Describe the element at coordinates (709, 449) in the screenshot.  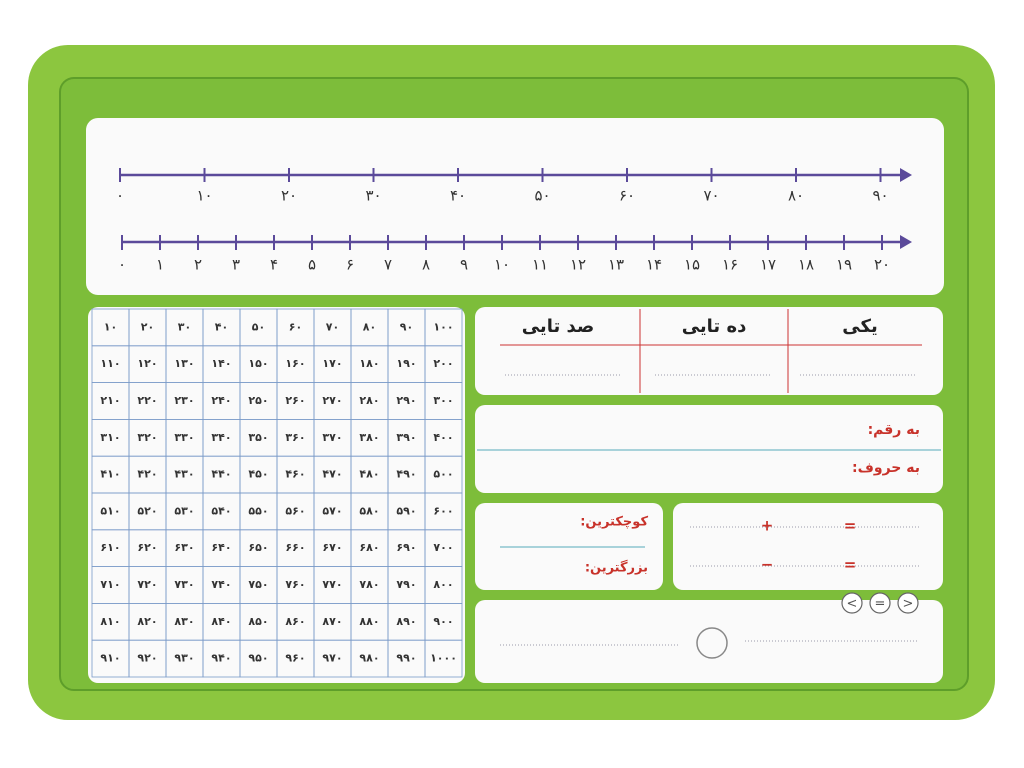
I see `number-words-panel` at that location.